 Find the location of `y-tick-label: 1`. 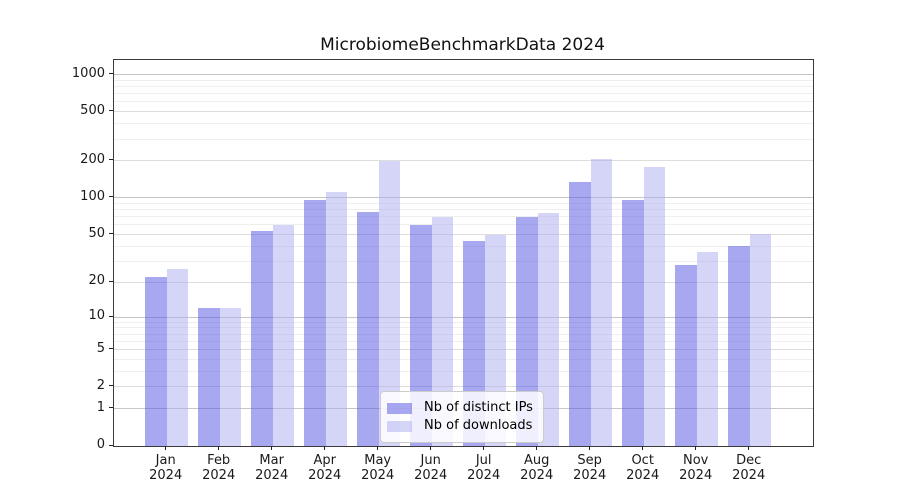

y-tick-label: 1 is located at coordinates (100, 407).